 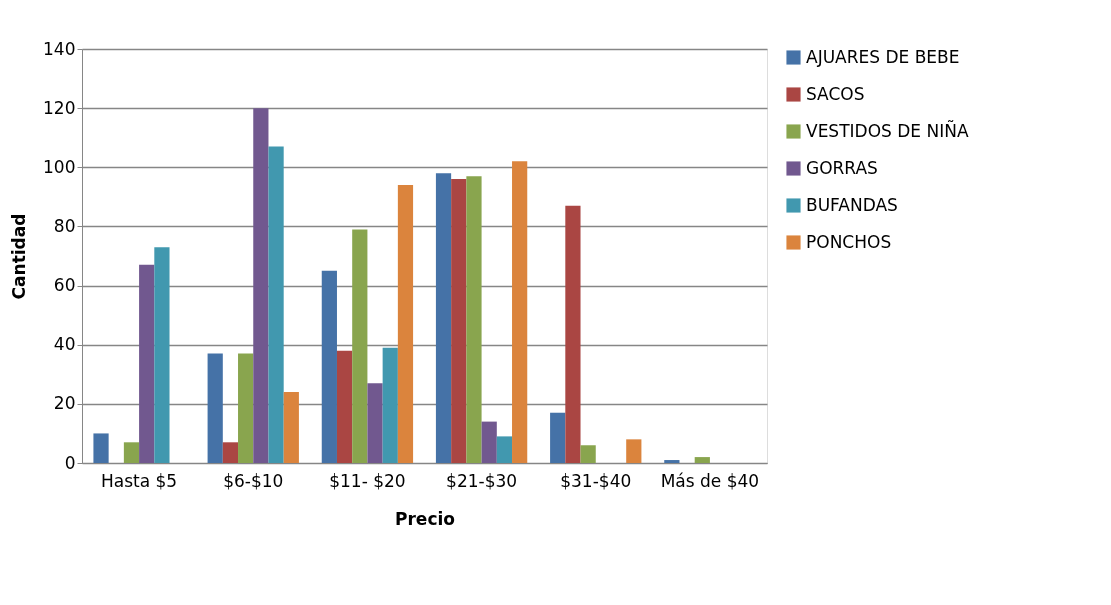 What do you see at coordinates (482, 480) in the screenshot?
I see `x-tick-label: $21-$30` at bounding box center [482, 480].